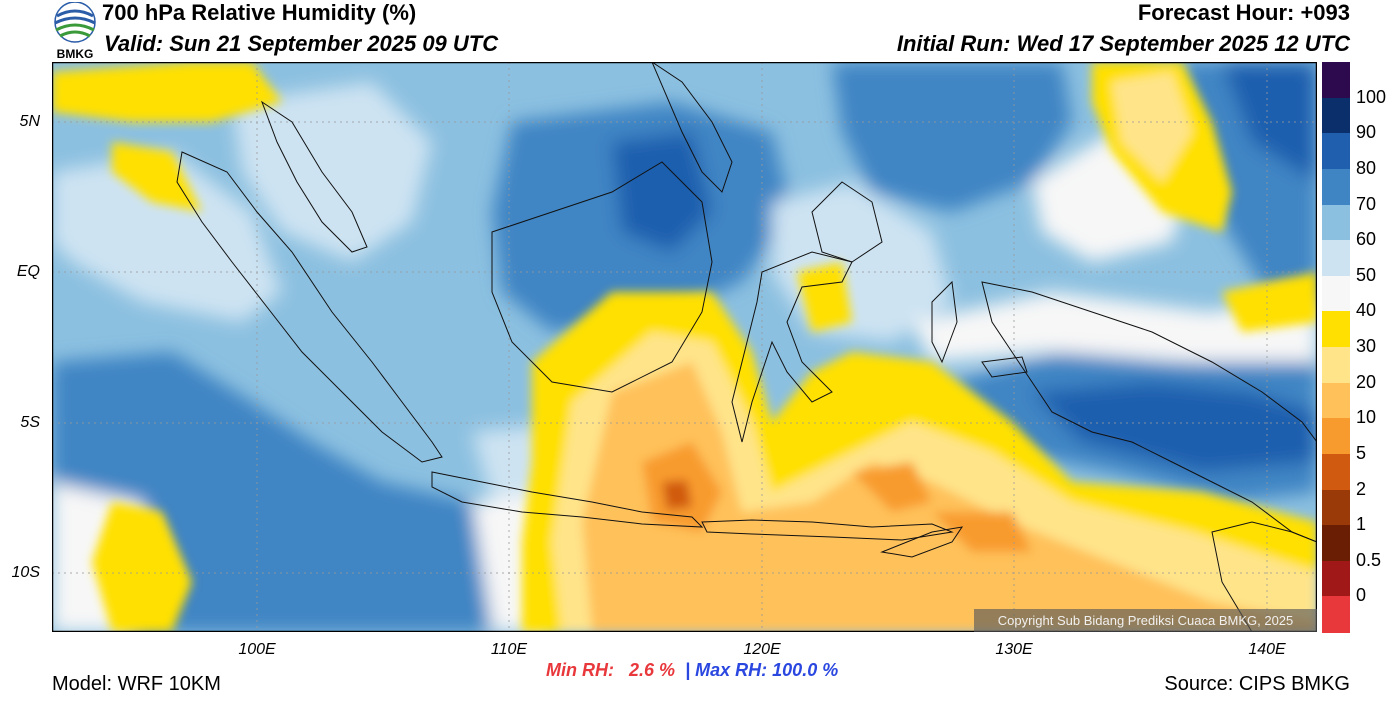  I want to click on min-rh-value: 2.6 %, so click(652, 670).